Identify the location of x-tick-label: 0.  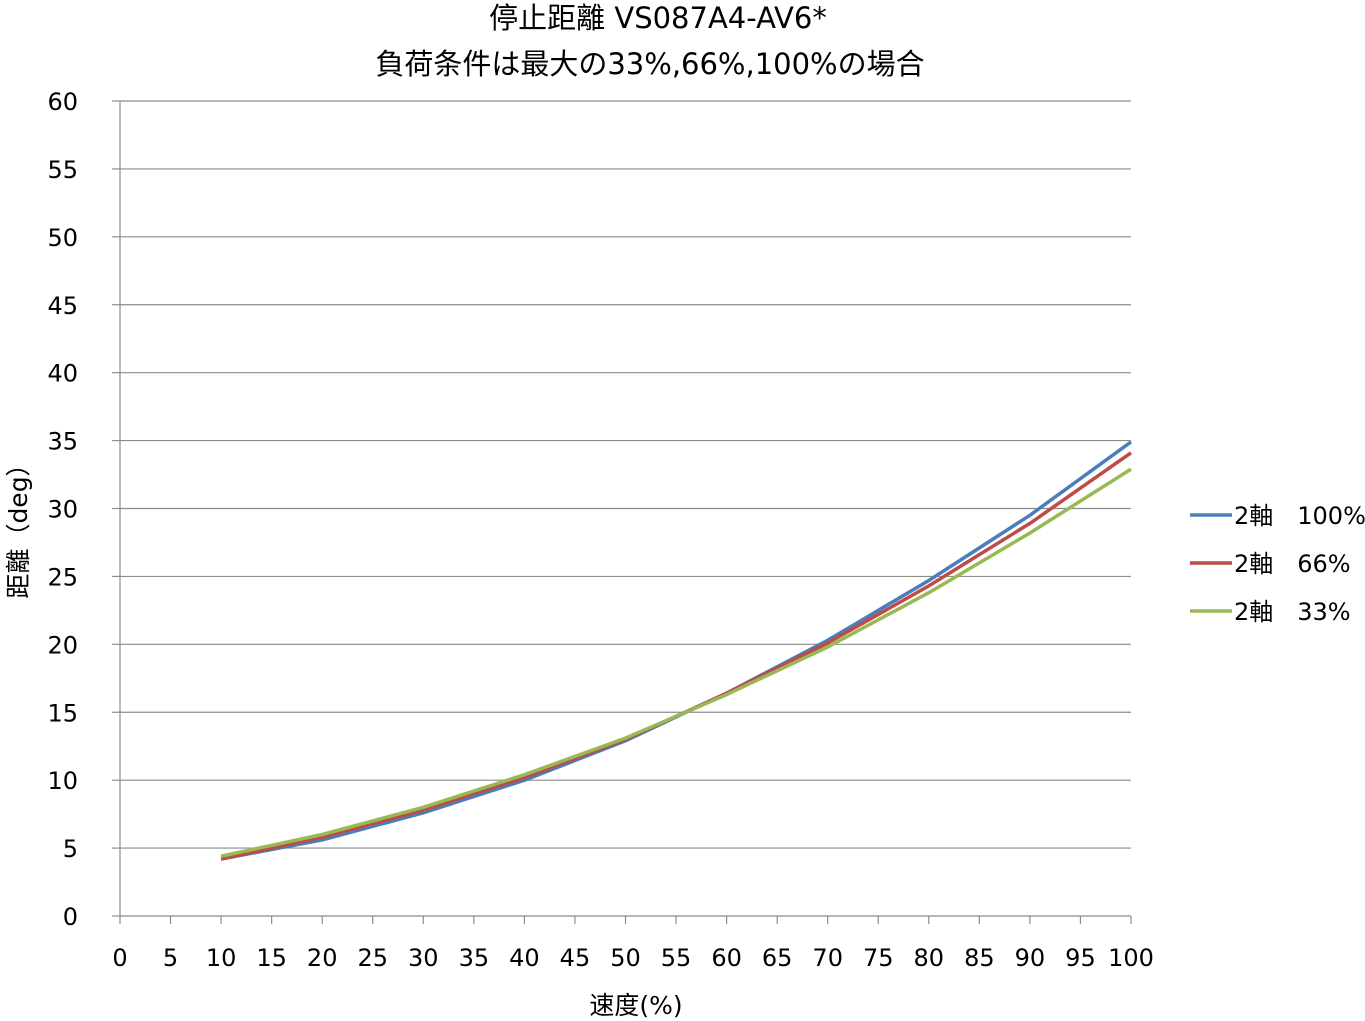
(119, 958).